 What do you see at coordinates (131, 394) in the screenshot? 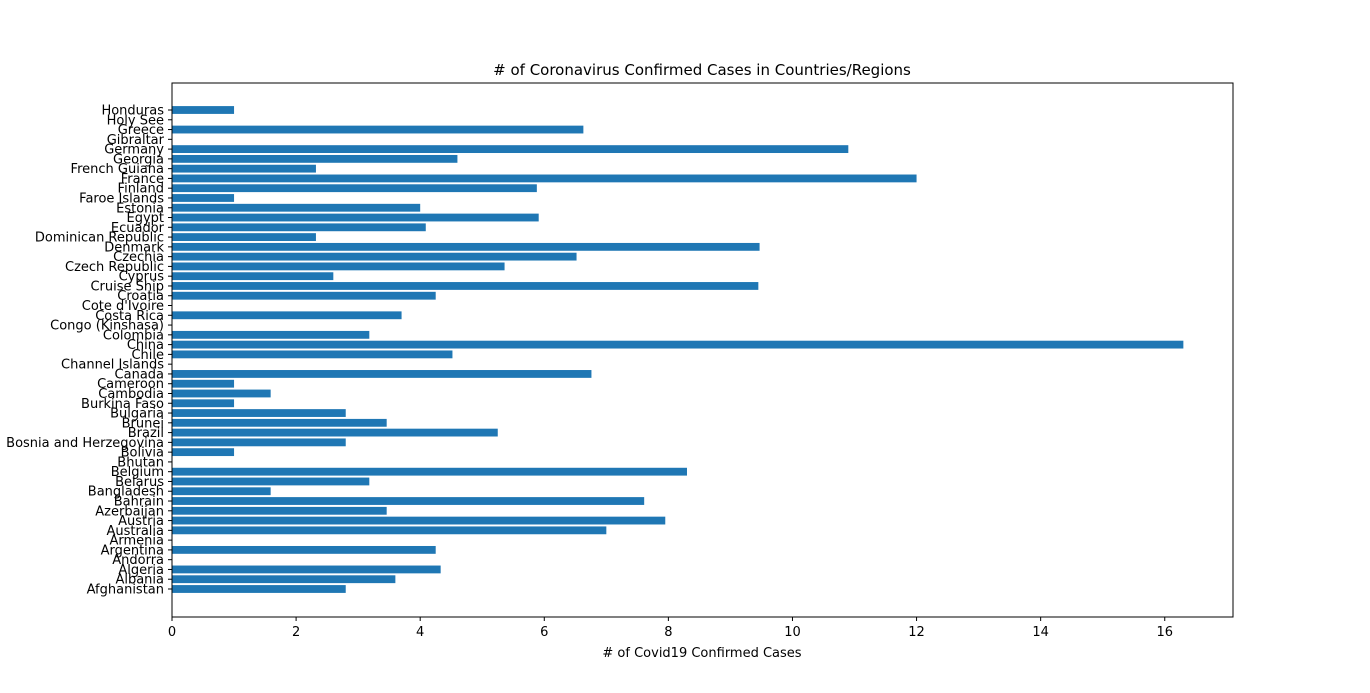
I see `y-tick-label: Cambodia` at bounding box center [131, 394].